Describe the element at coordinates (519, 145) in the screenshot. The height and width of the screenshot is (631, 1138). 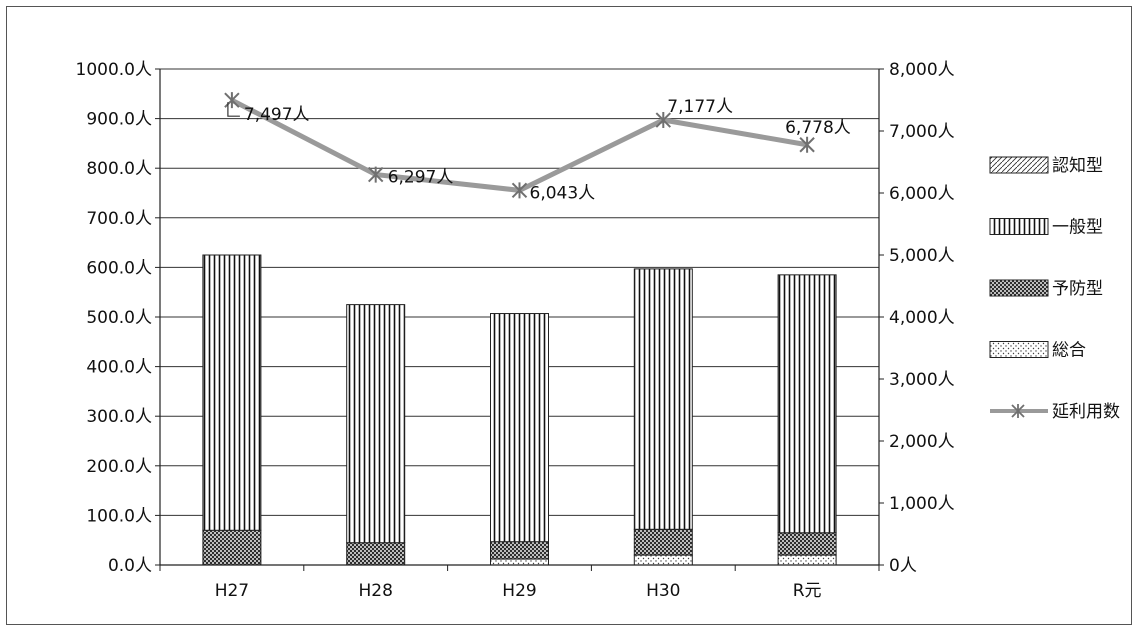
I see `line-series` at that location.